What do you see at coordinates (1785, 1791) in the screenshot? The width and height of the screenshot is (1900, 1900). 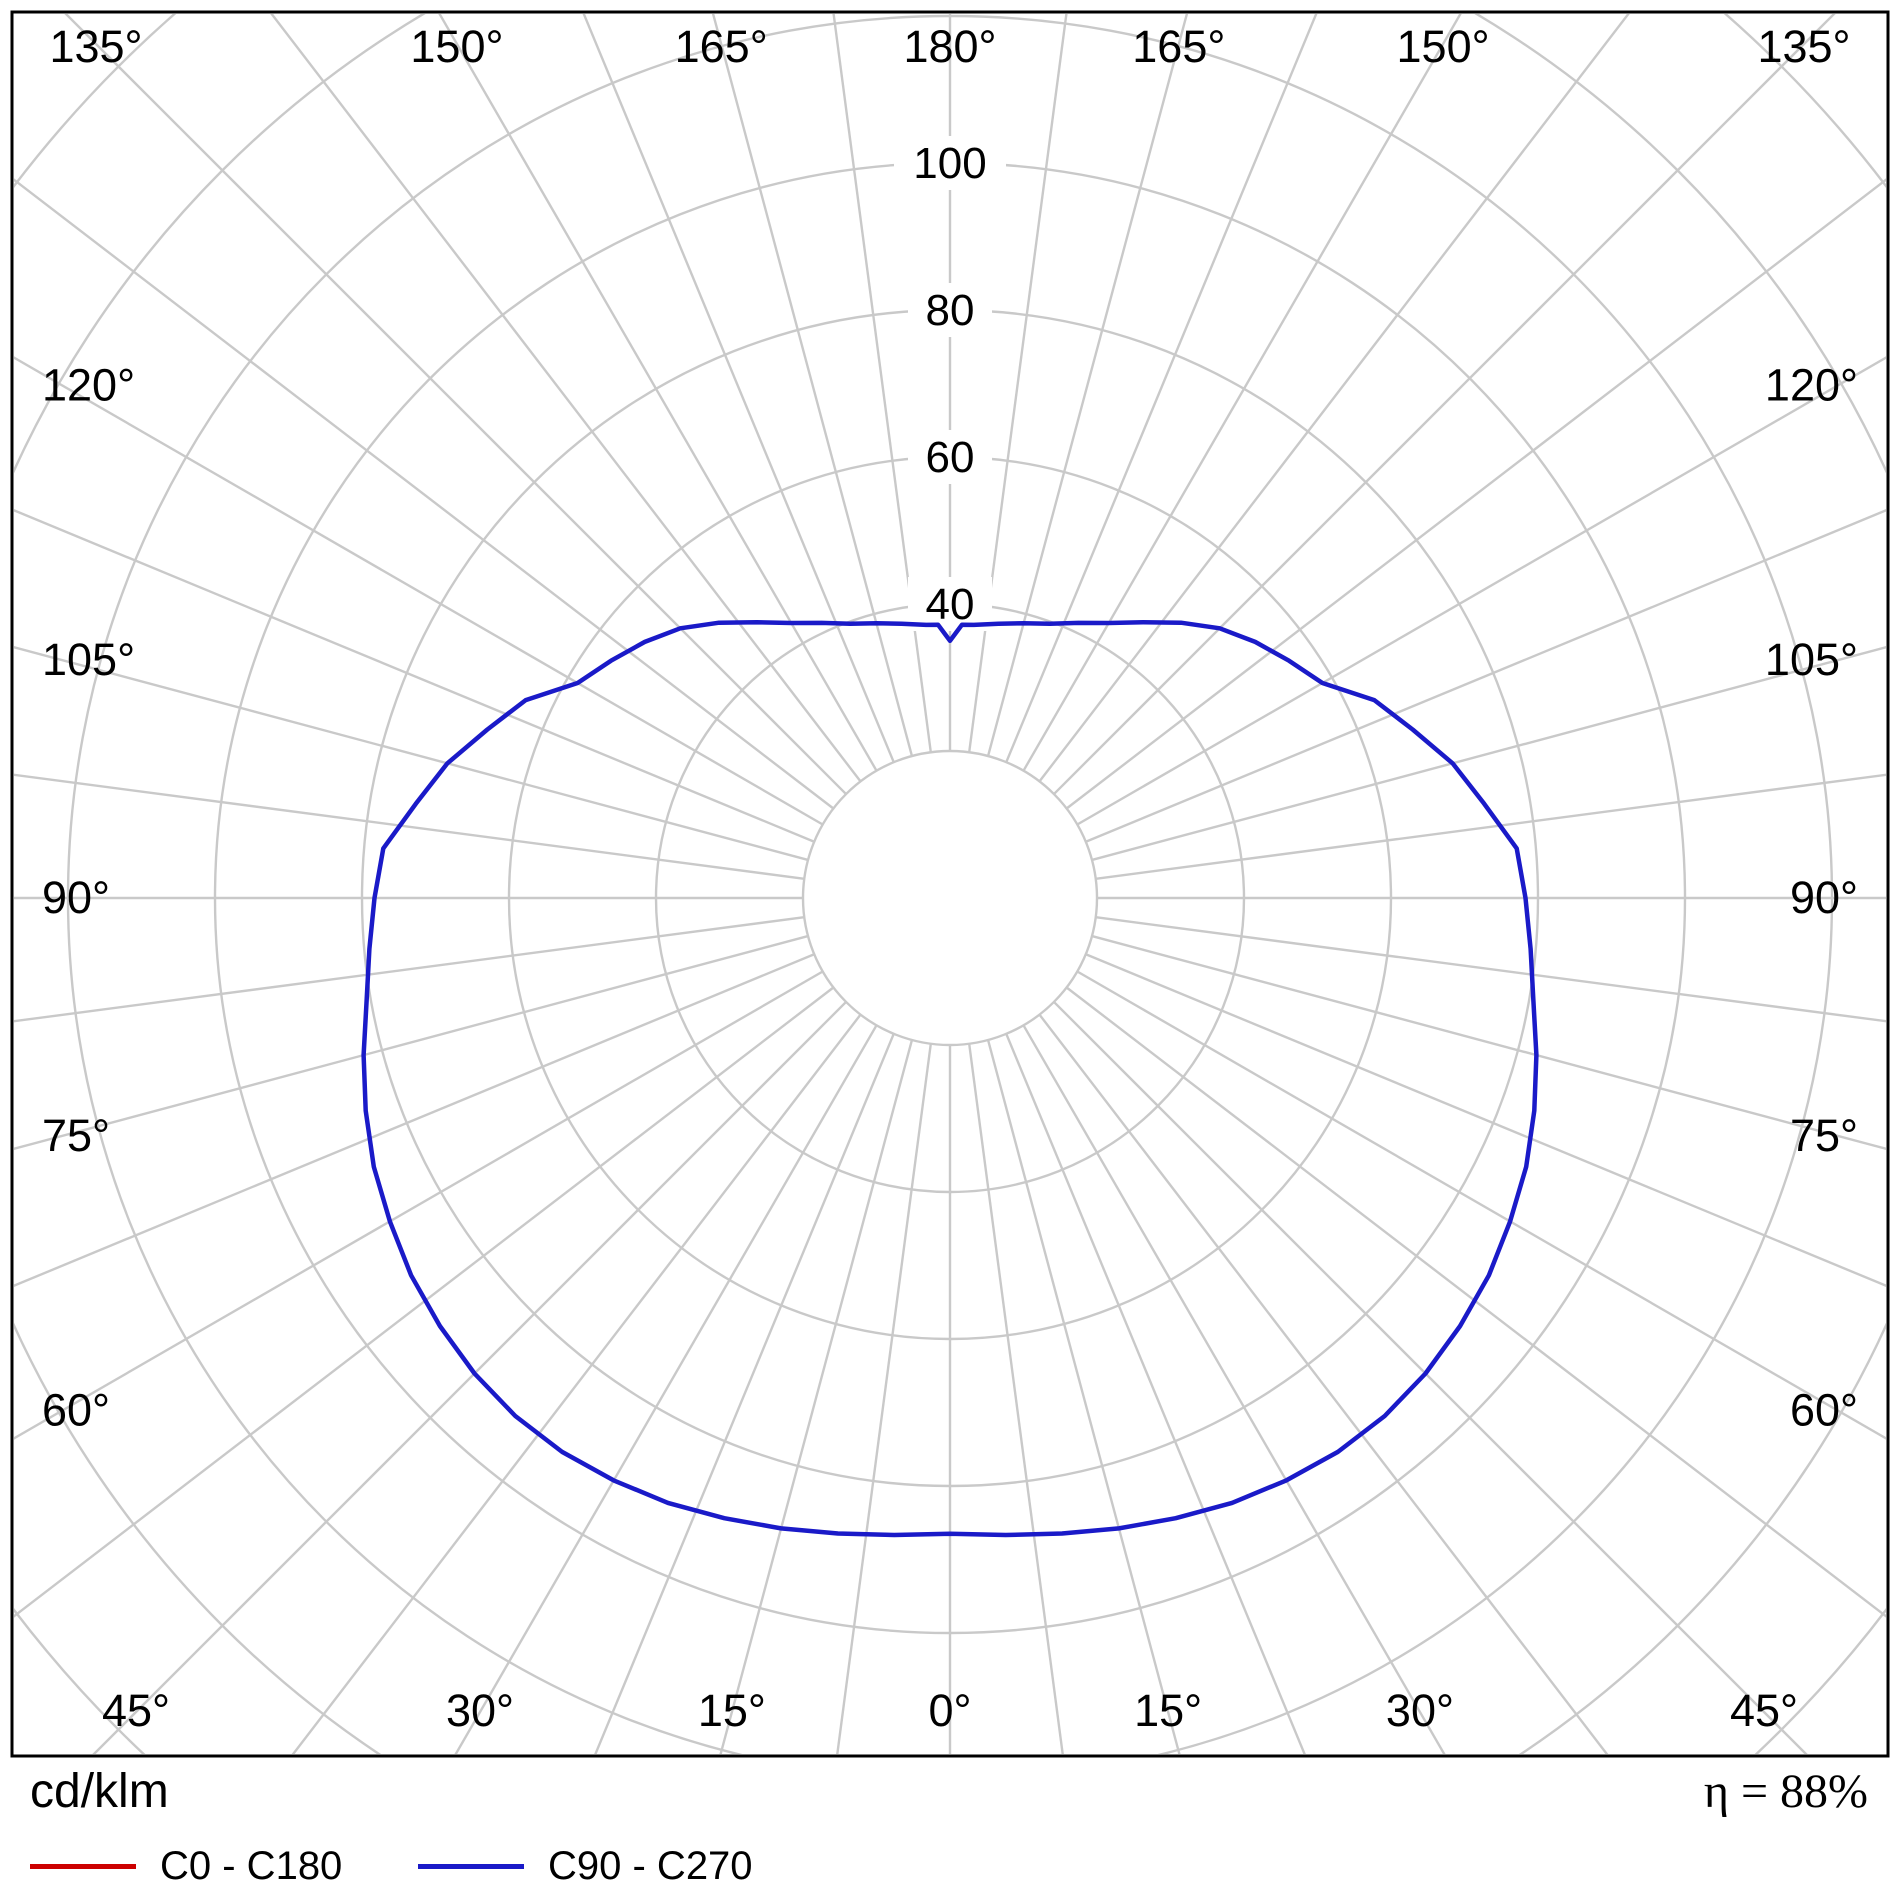 I see `efficiency-label: η = 88%` at bounding box center [1785, 1791].